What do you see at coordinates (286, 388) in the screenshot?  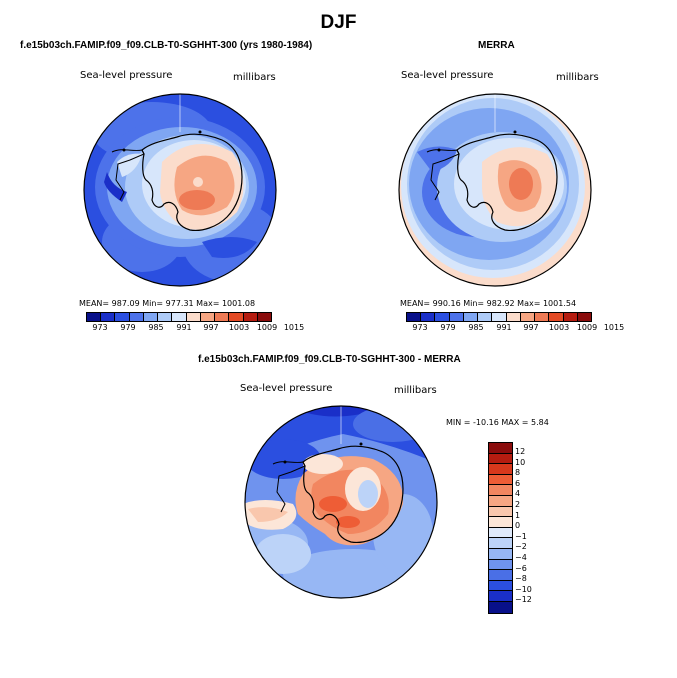 I see `diff-variable-label: Sea-level pressure` at bounding box center [286, 388].